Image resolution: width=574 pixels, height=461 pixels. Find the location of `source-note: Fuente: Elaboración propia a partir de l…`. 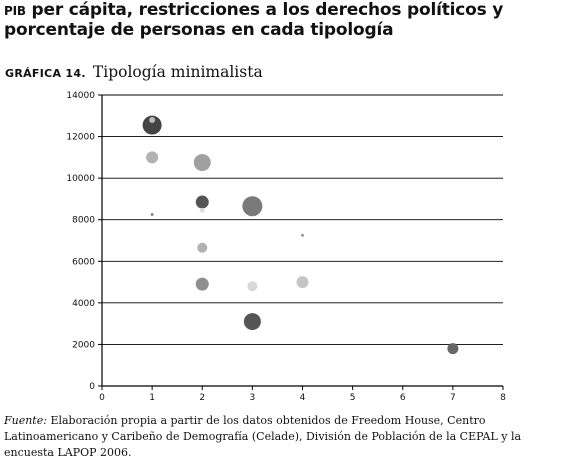

source-note: Fuente: Elaboración propia a partir de l… is located at coordinates (288, 437).